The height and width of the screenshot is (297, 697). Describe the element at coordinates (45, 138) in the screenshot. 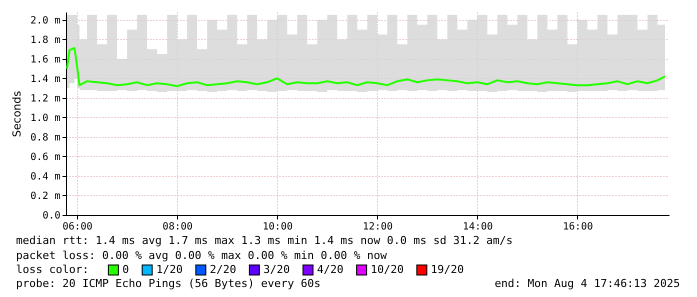

I see `y-tick-label: 0.8 m` at that location.